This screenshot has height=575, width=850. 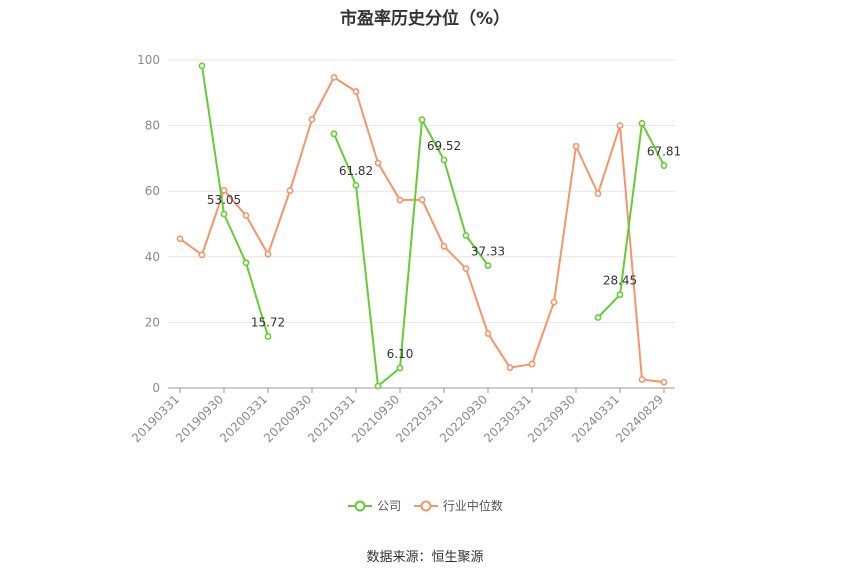 What do you see at coordinates (400, 354) in the screenshot?
I see `data-label-company-20210930: 6.10` at bounding box center [400, 354].